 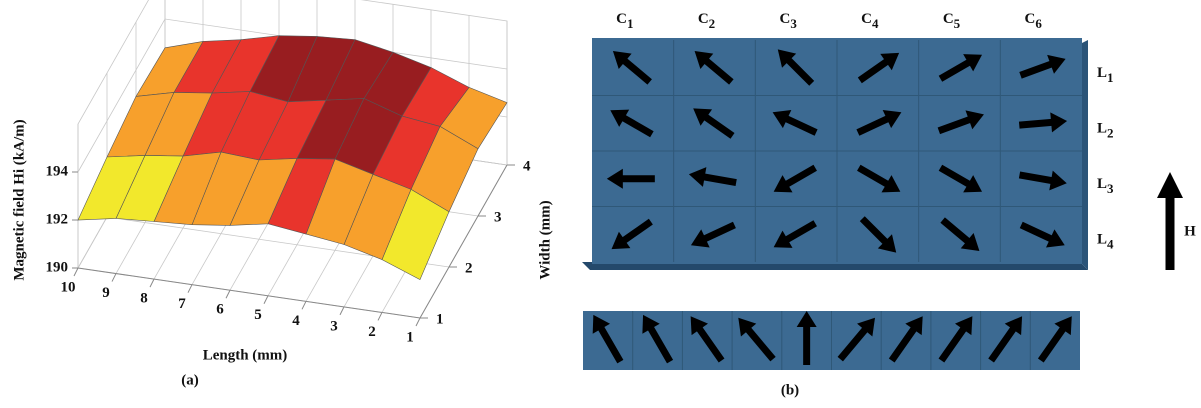 I want to click on z-axis-label: Magnetic field Hi (kA/m), so click(x=19, y=199).